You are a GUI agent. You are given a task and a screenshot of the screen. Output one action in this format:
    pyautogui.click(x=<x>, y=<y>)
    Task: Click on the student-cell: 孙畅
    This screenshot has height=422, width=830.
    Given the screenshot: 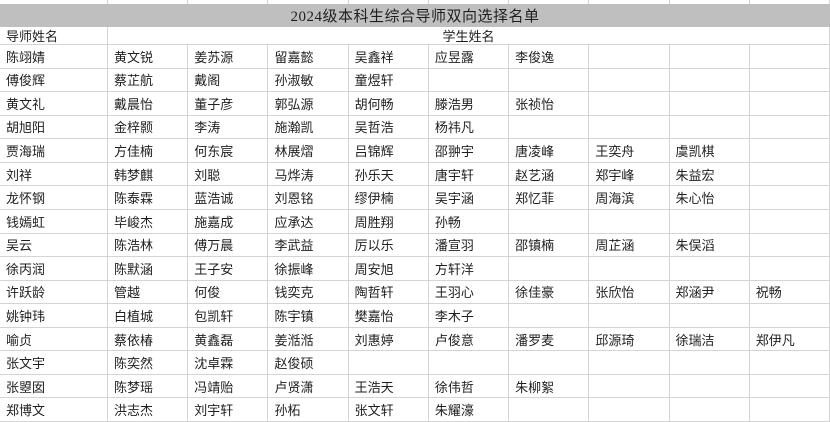 What is the action you would take?
    pyautogui.click(x=469, y=221)
    